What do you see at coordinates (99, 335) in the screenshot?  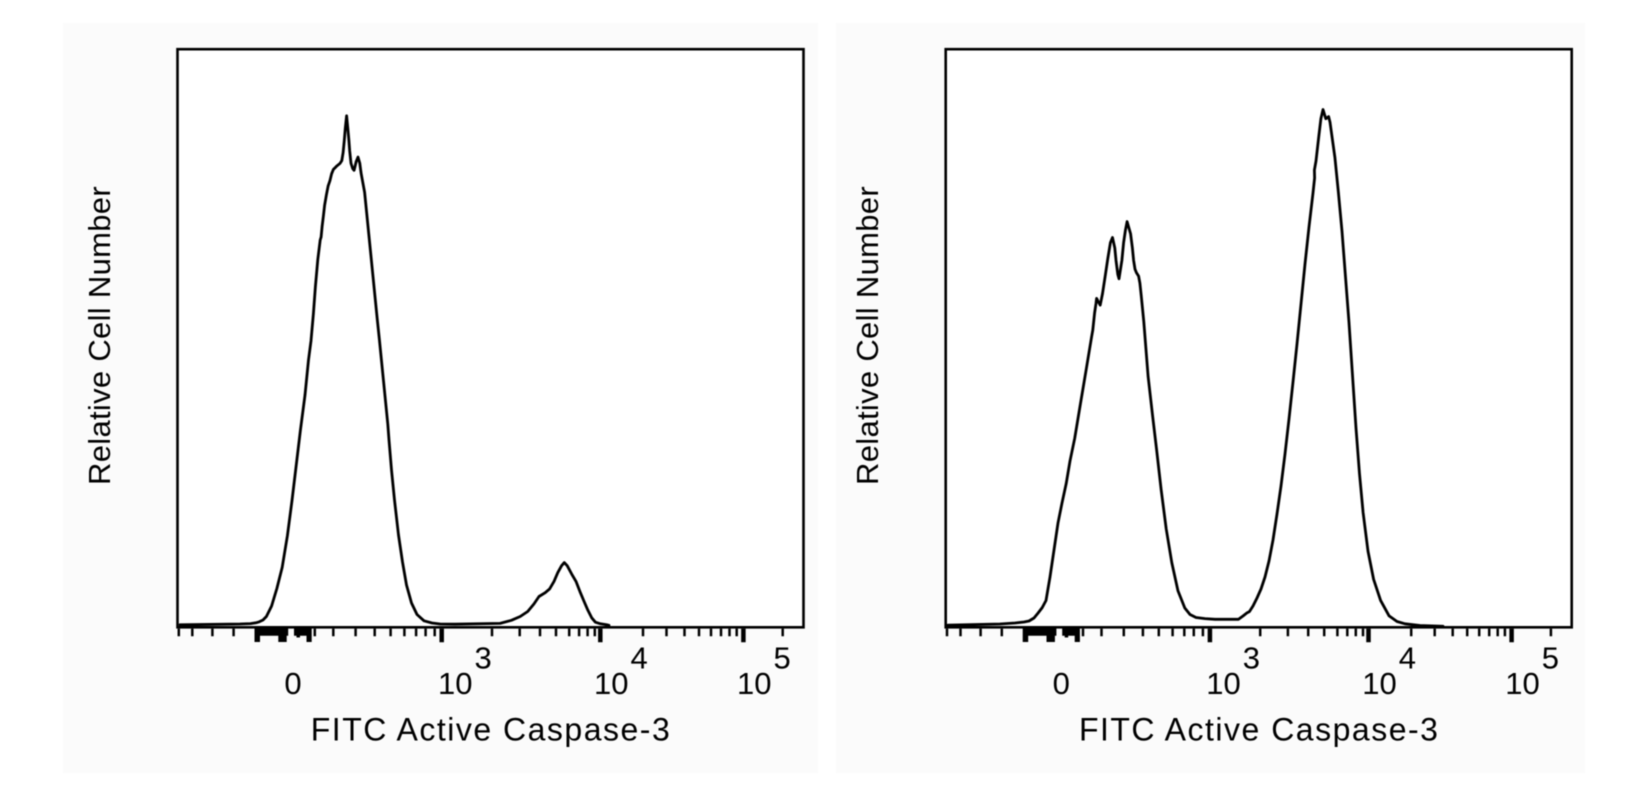 I see `svg-text: Relative Cell Number` at bounding box center [99, 335].